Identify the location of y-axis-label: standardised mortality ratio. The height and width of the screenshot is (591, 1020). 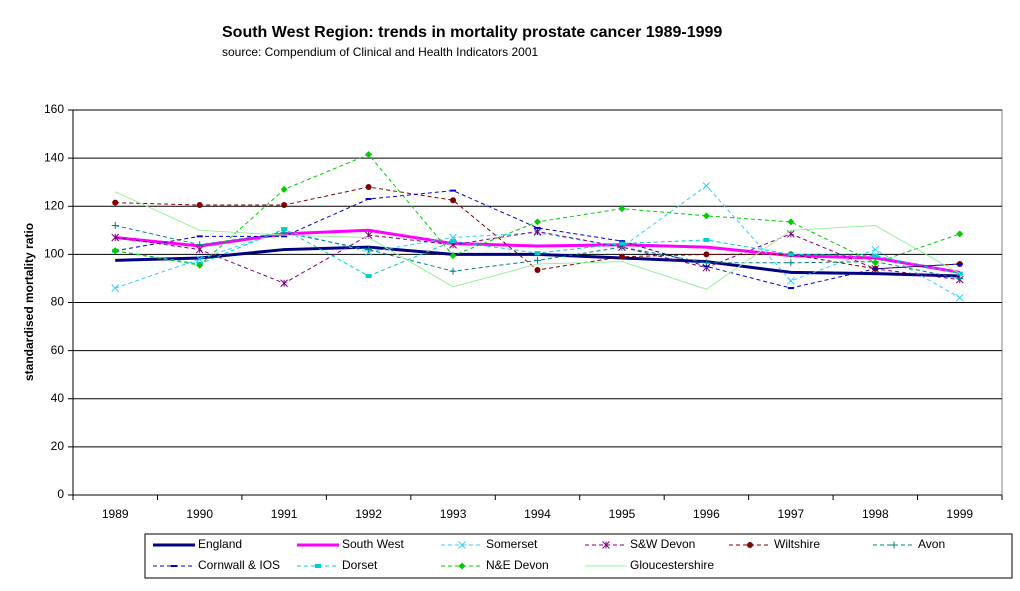
(29, 302).